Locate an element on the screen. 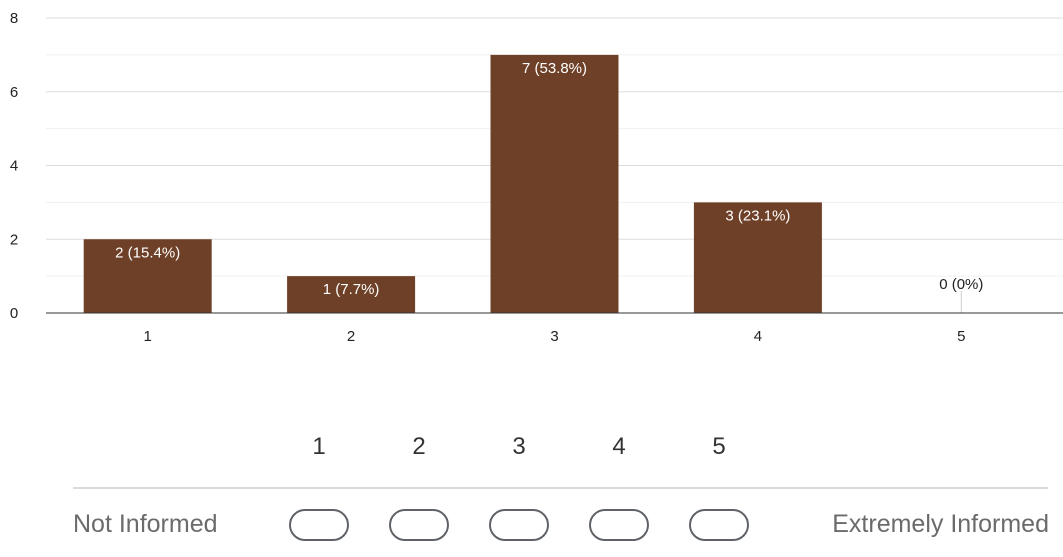 Image resolution: width=1063 pixels, height=557 pixels. y-tick-label: 8 is located at coordinates (14, 18).